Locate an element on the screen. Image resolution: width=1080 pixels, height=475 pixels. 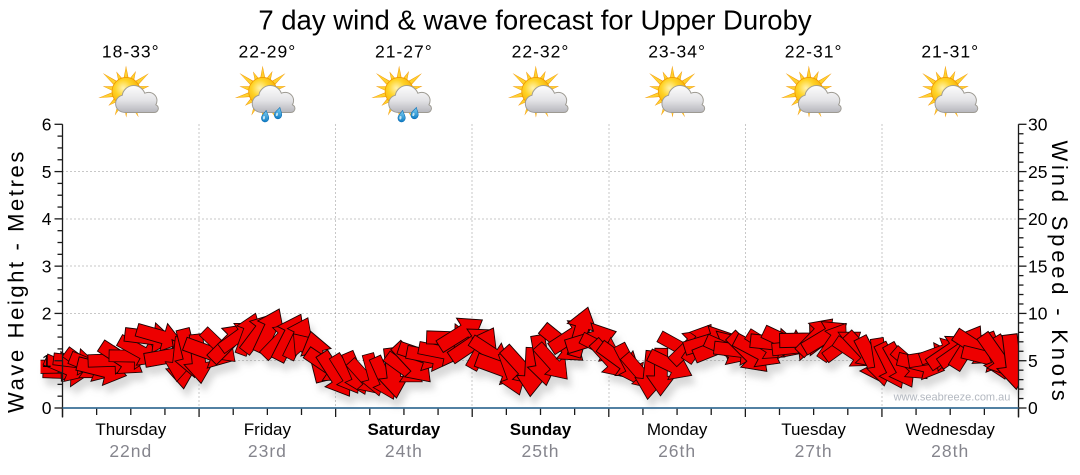
svg-text: 20 is located at coordinates (1038, 219).